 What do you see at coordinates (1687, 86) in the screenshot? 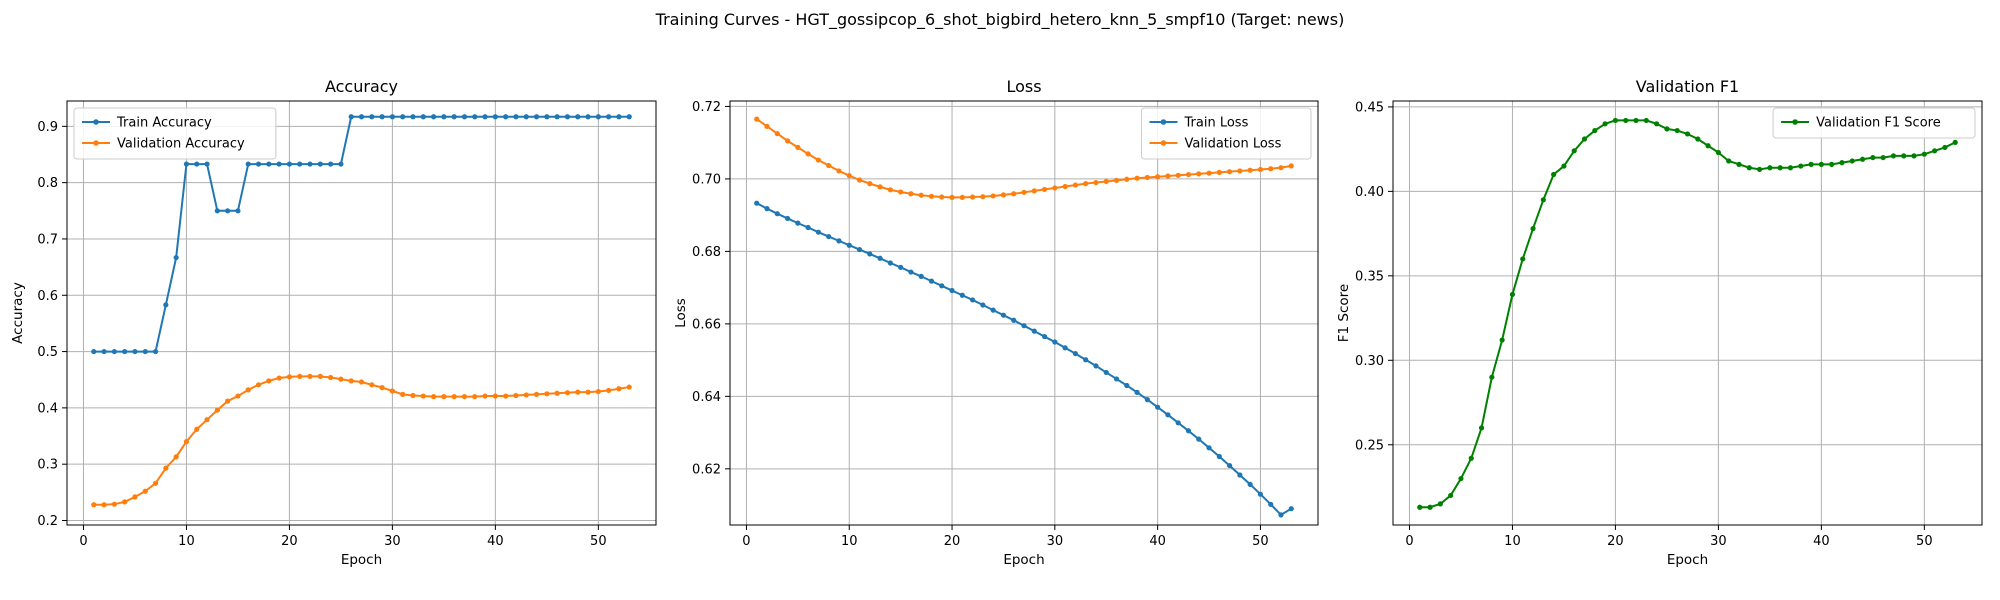
I see `f1-panel-title: Validation F1` at bounding box center [1687, 86].